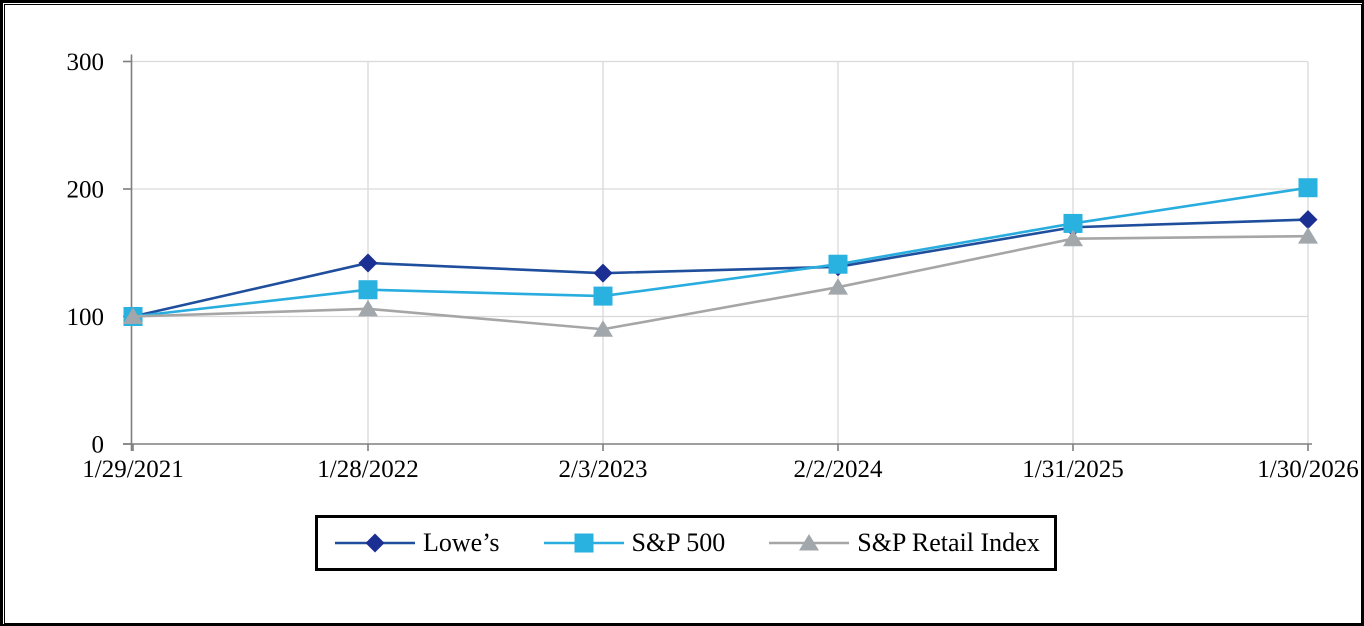  Describe the element at coordinates (86, 190) in the screenshot. I see `y-tick-label: 200` at that location.